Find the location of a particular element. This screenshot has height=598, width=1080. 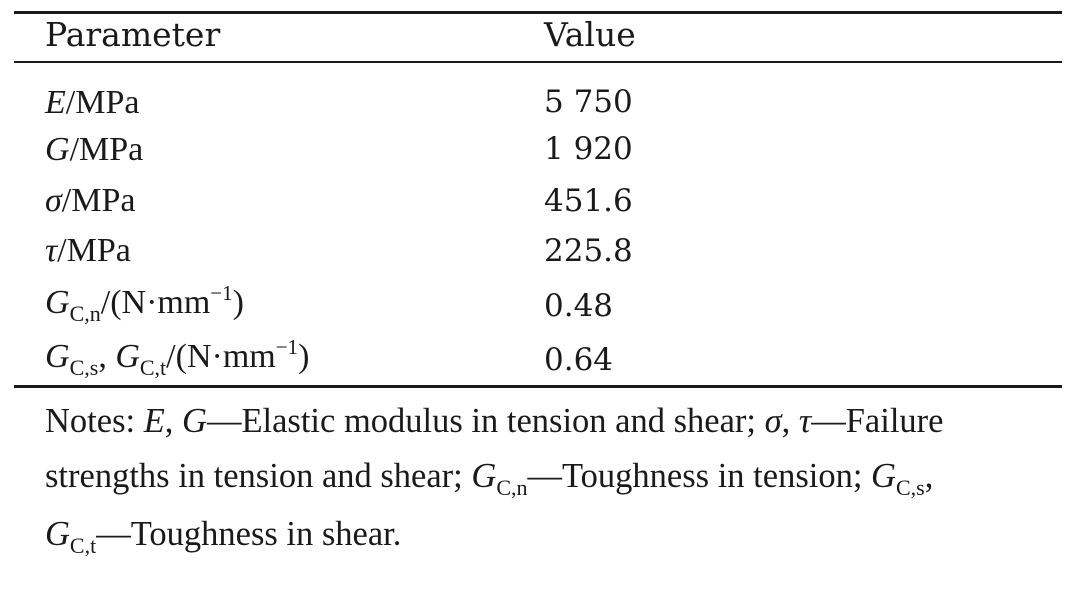

table-row-param: E/MPa is located at coordinates (92, 103).